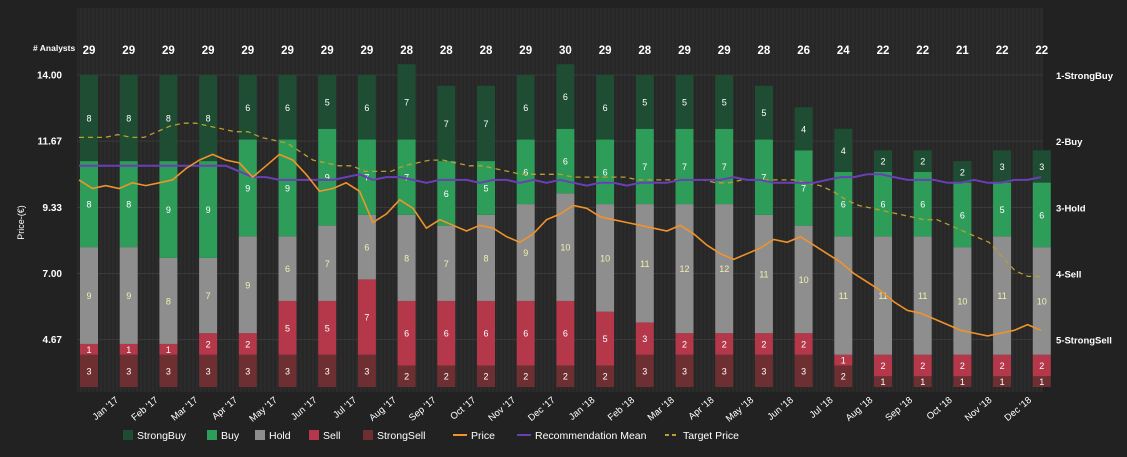  Describe the element at coordinates (49, 76) in the screenshot. I see `y-tick-label: 14.00` at that location.